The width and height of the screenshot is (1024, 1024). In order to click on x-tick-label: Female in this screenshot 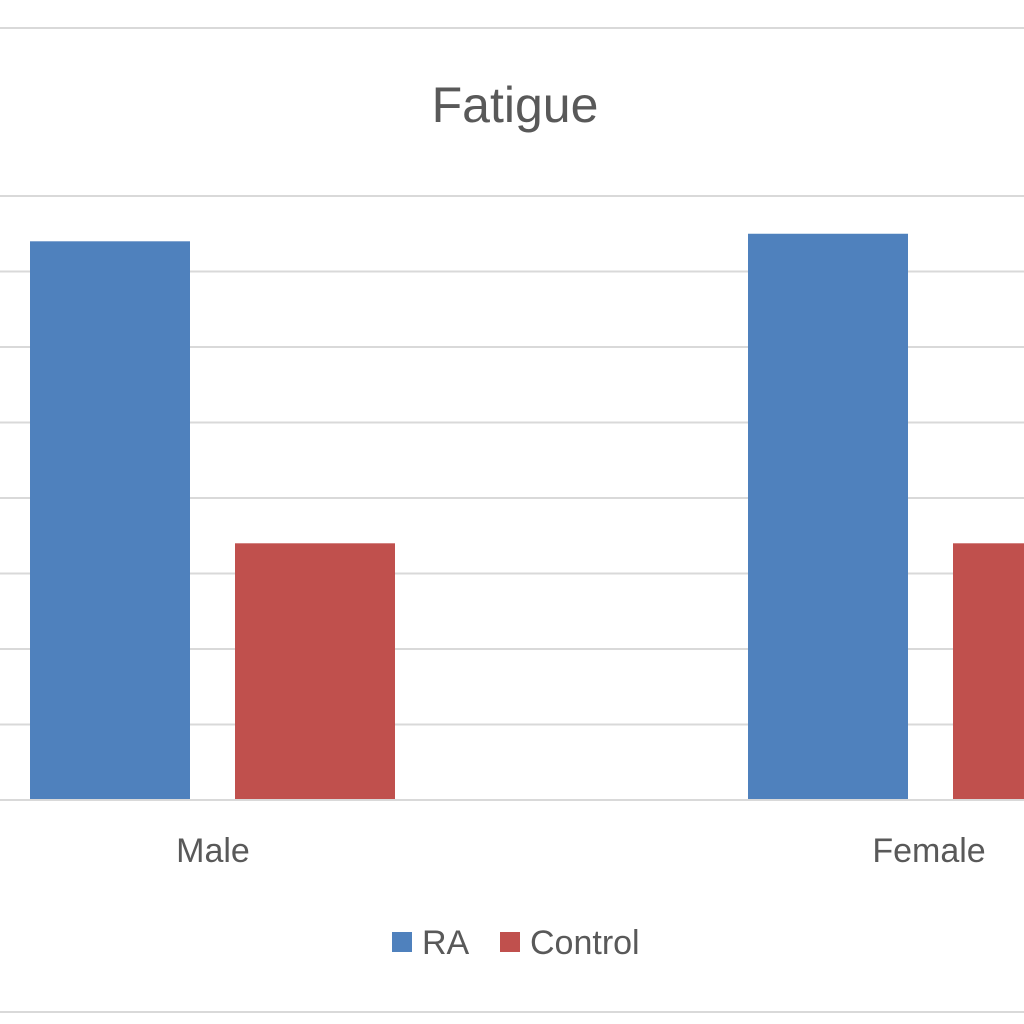, I will do `click(928, 851)`.